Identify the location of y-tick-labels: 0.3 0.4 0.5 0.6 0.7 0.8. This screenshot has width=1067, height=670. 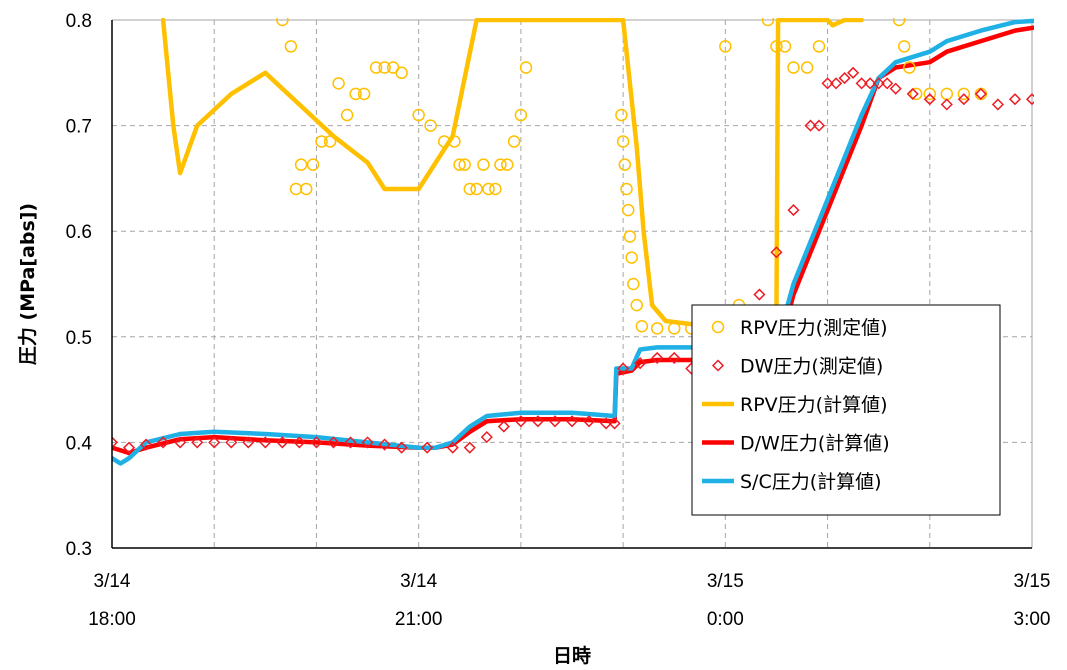
(79, 285).